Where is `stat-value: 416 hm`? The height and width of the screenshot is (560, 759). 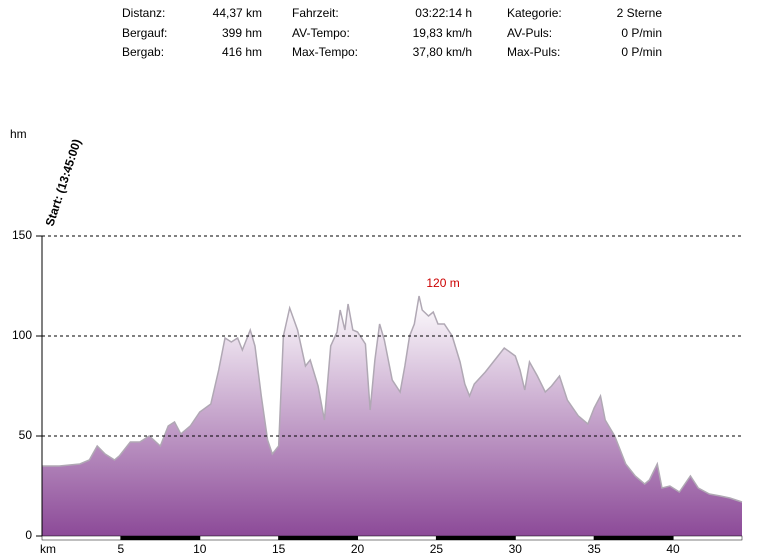 stat-value: 416 hm is located at coordinates (242, 52).